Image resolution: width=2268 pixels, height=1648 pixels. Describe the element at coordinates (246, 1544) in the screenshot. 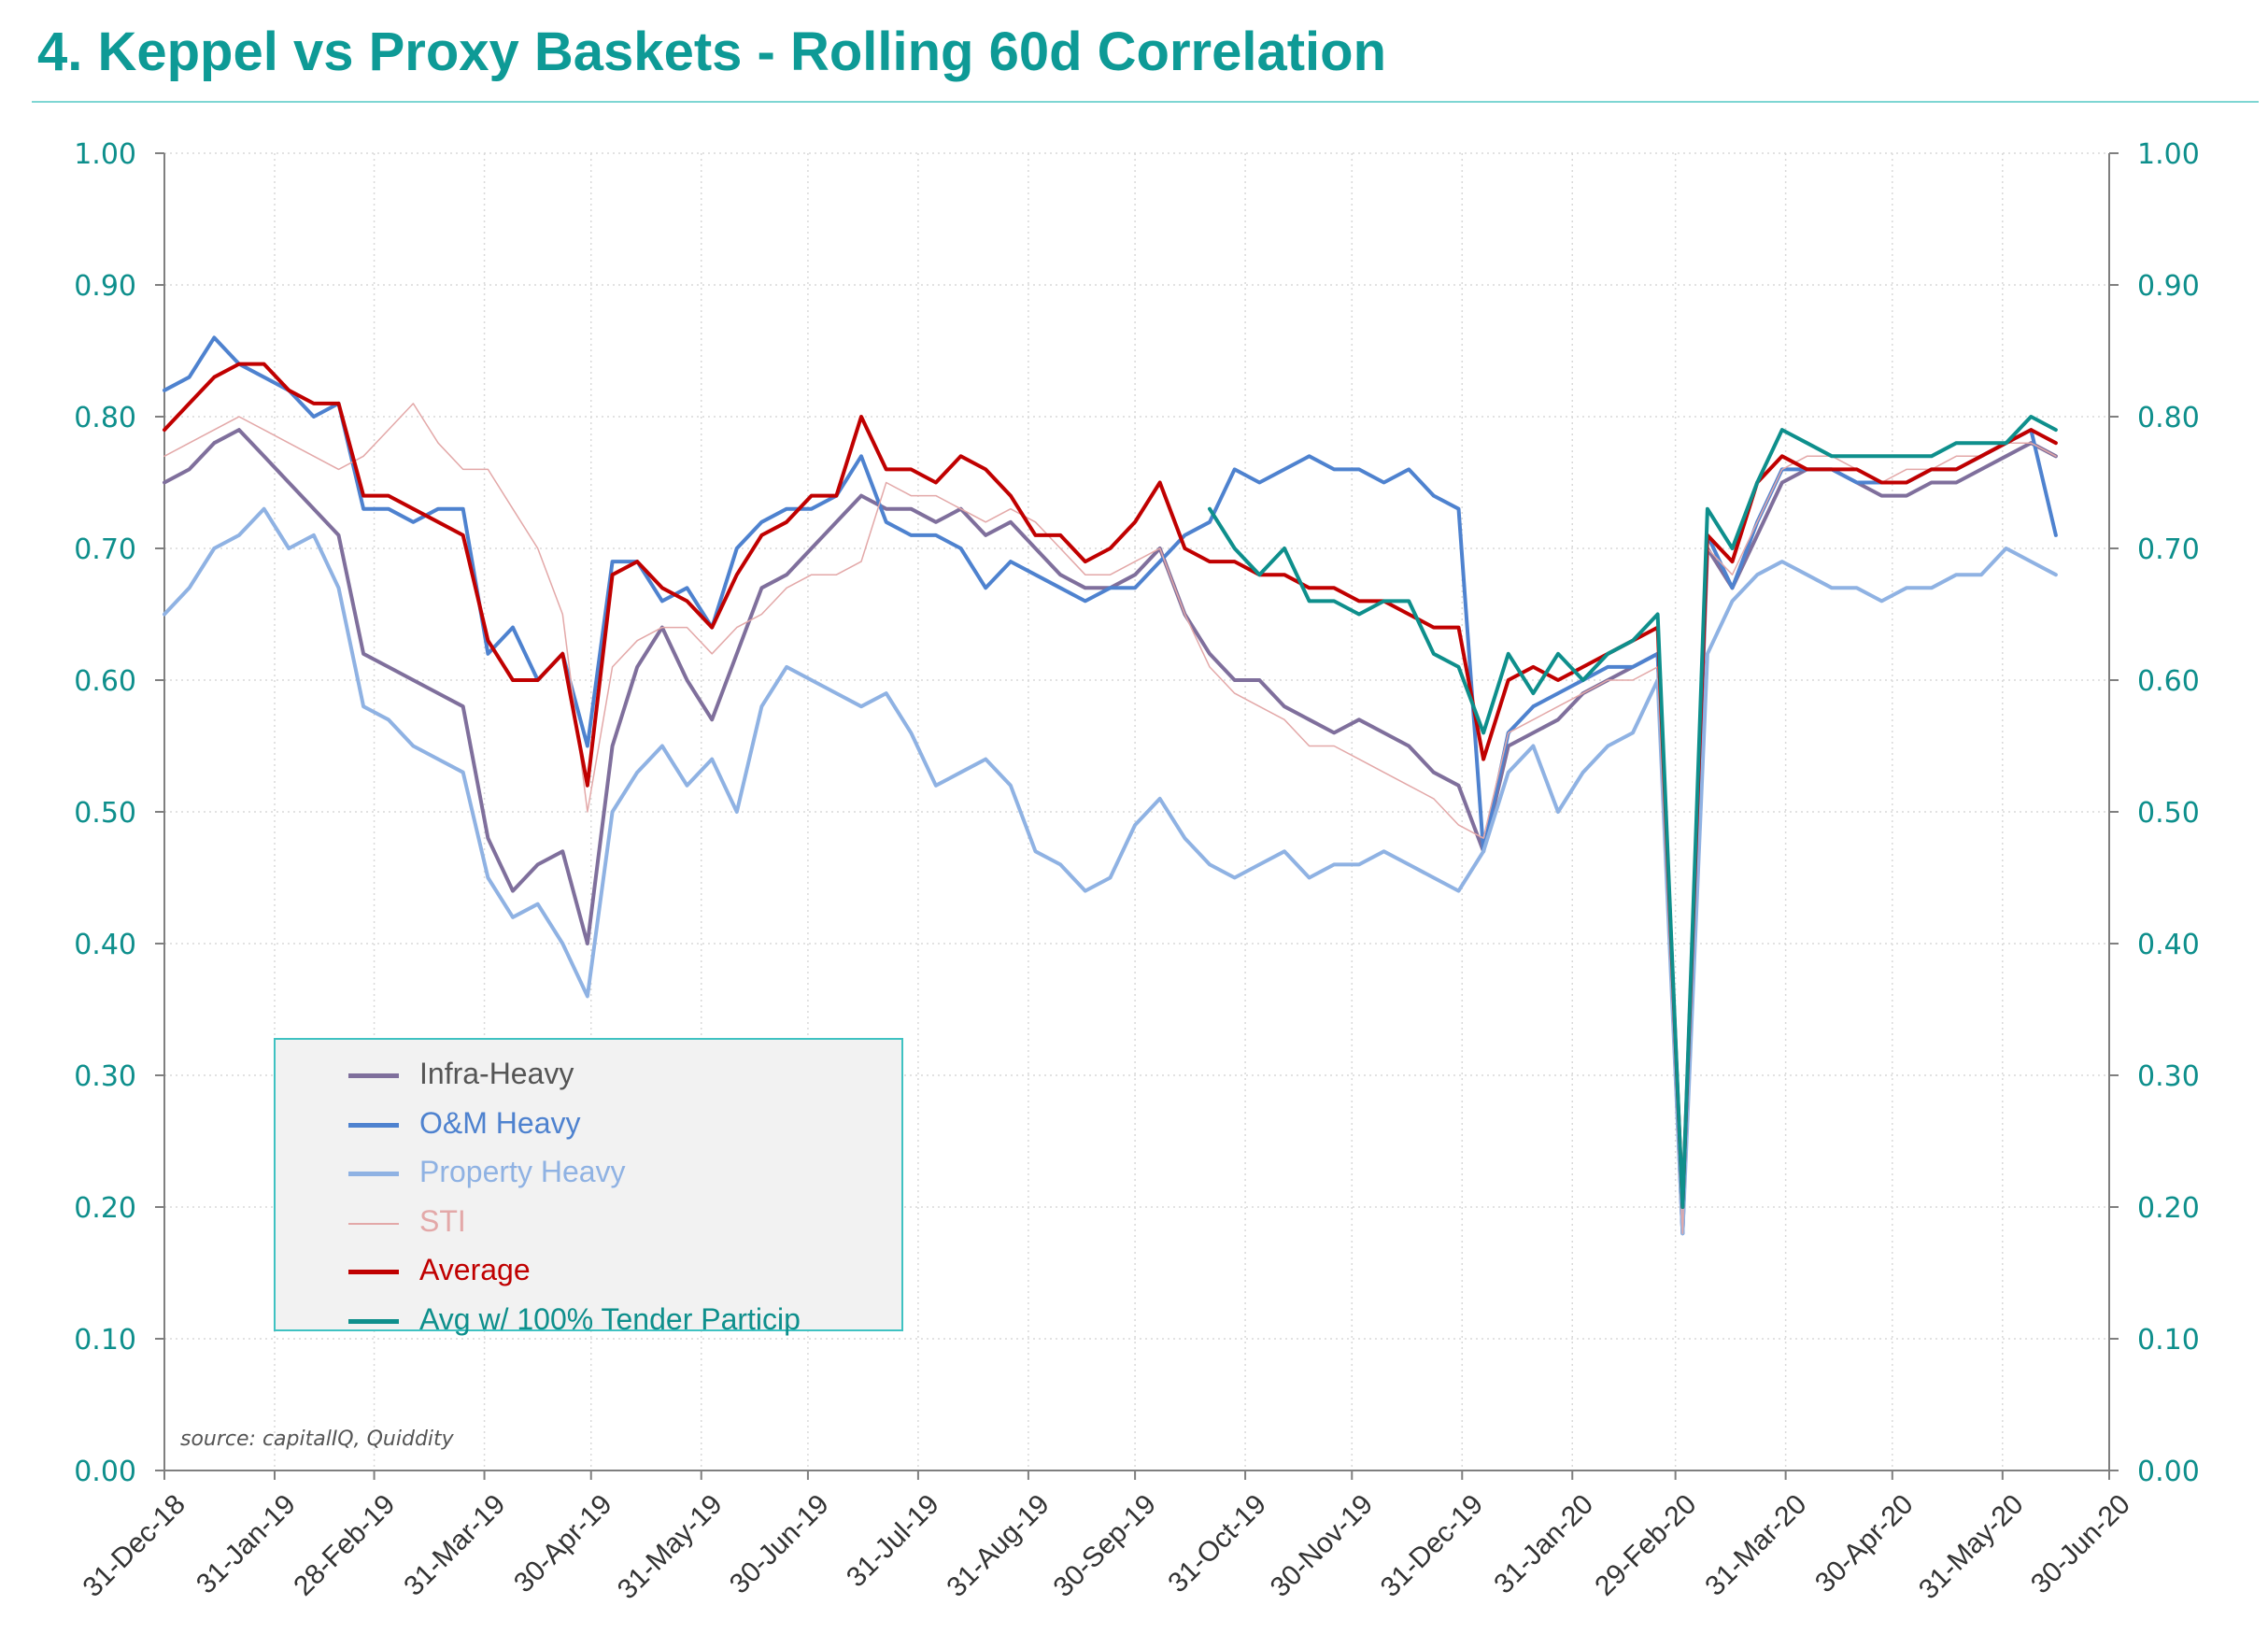

I see `x-tick-label: 31-Jan-19` at that location.